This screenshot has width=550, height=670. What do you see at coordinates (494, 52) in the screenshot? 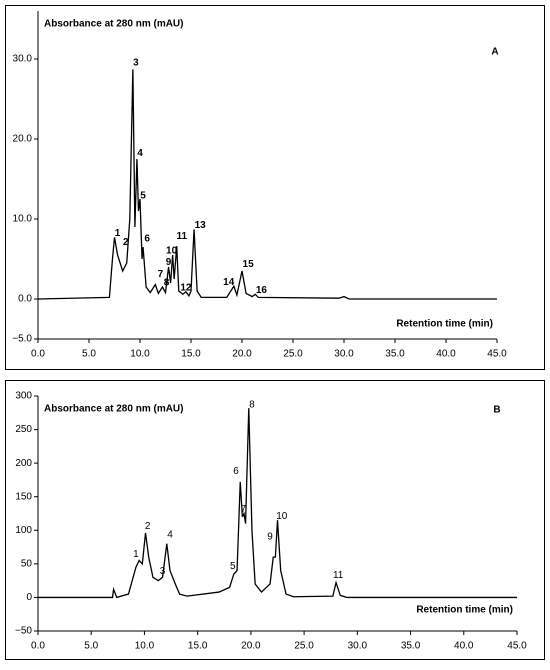
I see `panel-label: A` at bounding box center [494, 52].